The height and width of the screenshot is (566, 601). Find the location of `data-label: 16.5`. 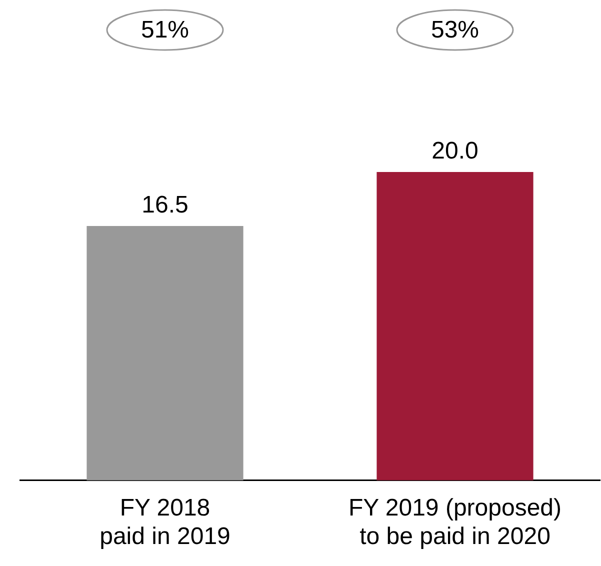

data-label: 16.5 is located at coordinates (165, 205).